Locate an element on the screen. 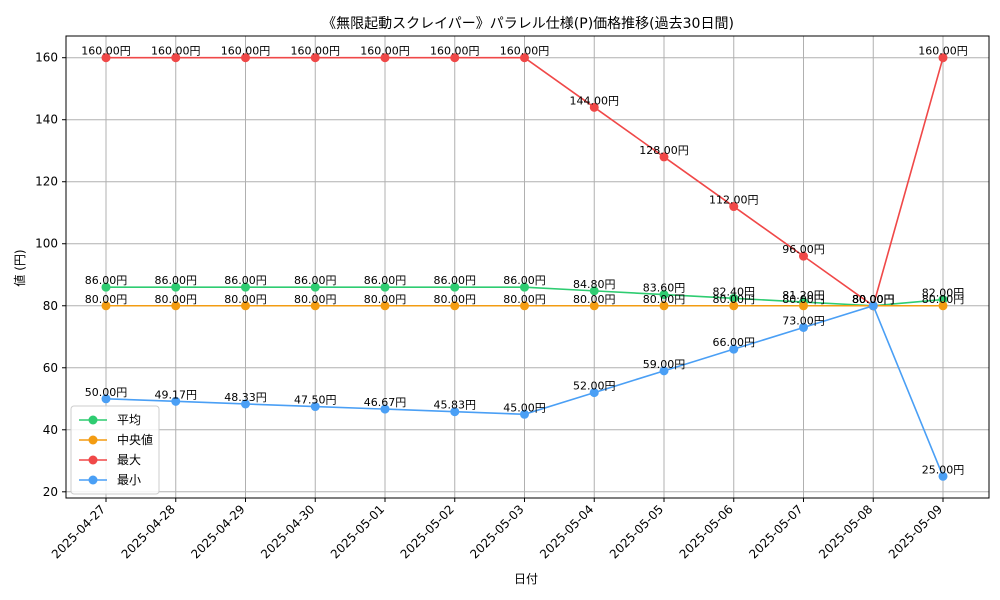 The image size is (1000, 600). x-tick-label: 2025-05-09 is located at coordinates (915, 531).